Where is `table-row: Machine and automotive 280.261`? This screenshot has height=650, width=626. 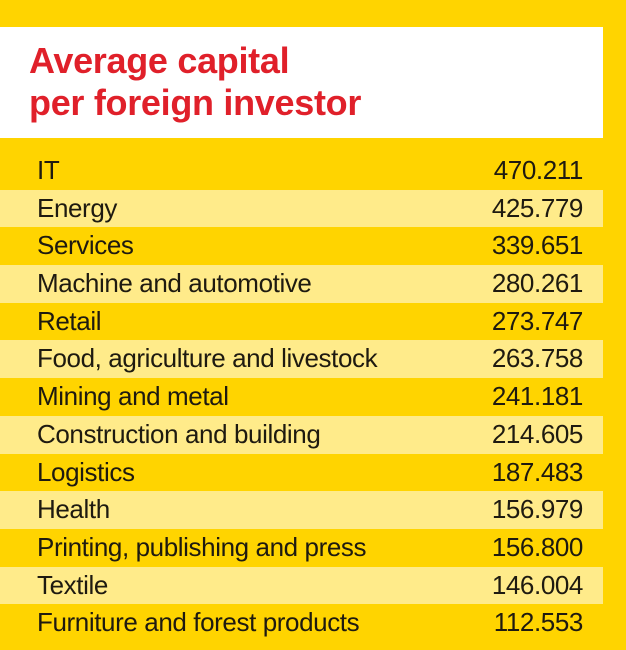
table-row: Machine and automotive 280.261 is located at coordinates (301, 284).